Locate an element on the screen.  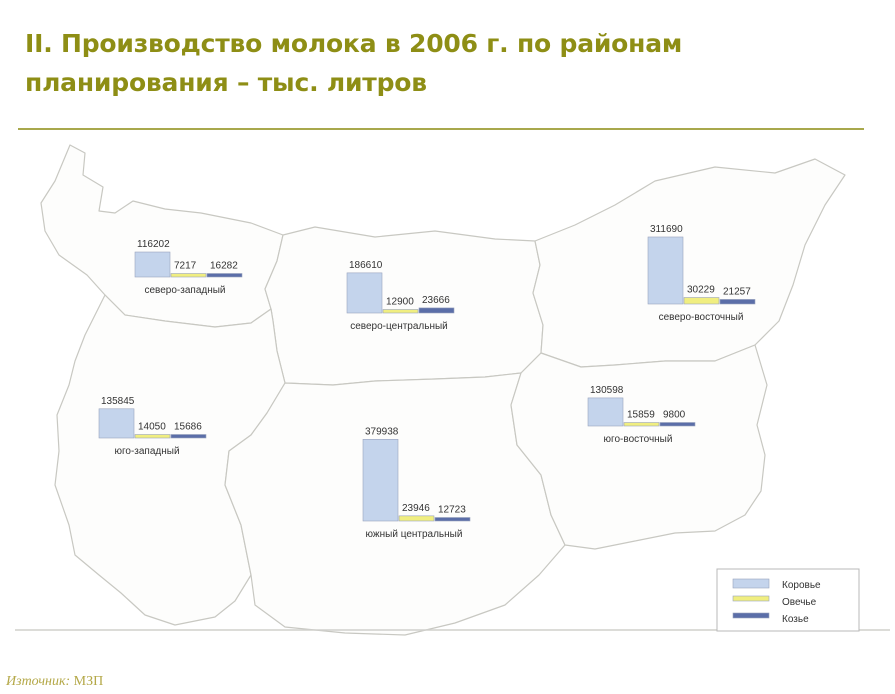
bar-value-label: 186610 is located at coordinates (366, 265).